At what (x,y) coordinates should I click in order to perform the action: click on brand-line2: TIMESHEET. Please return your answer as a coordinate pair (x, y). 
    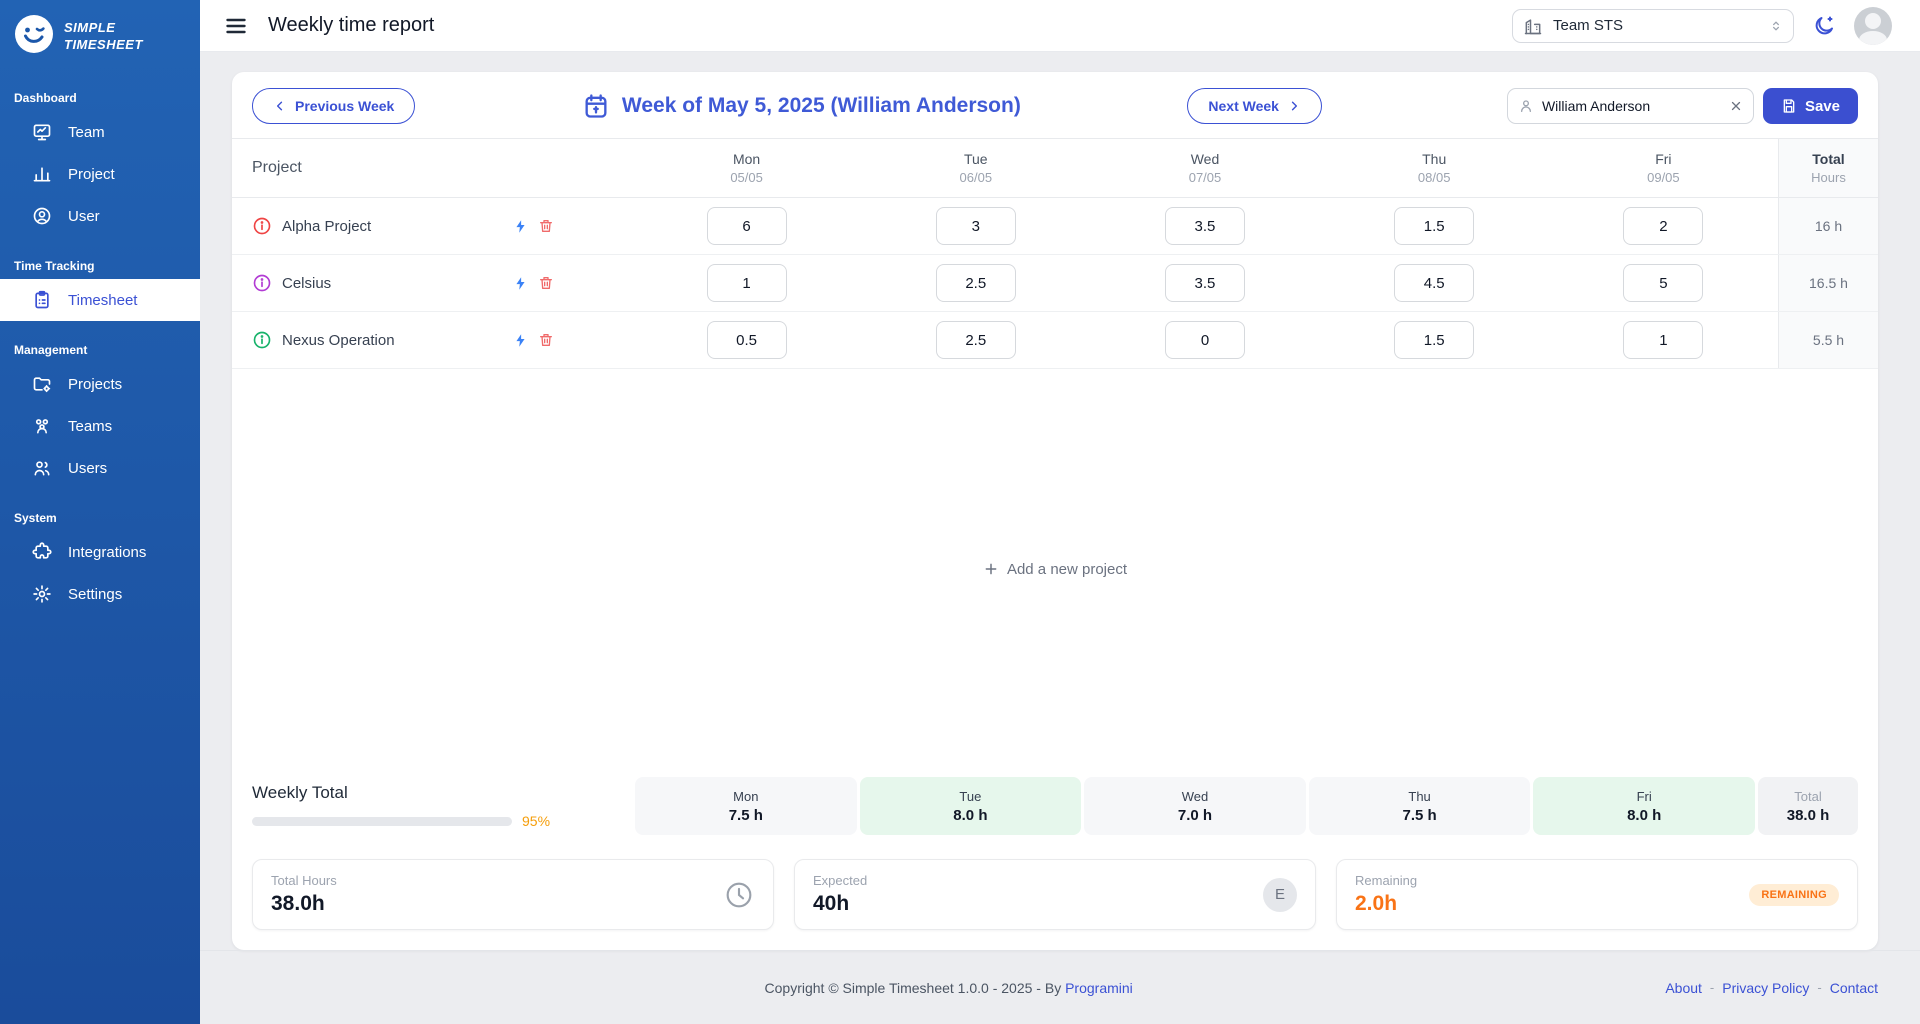
    Looking at the image, I should click on (103, 44).